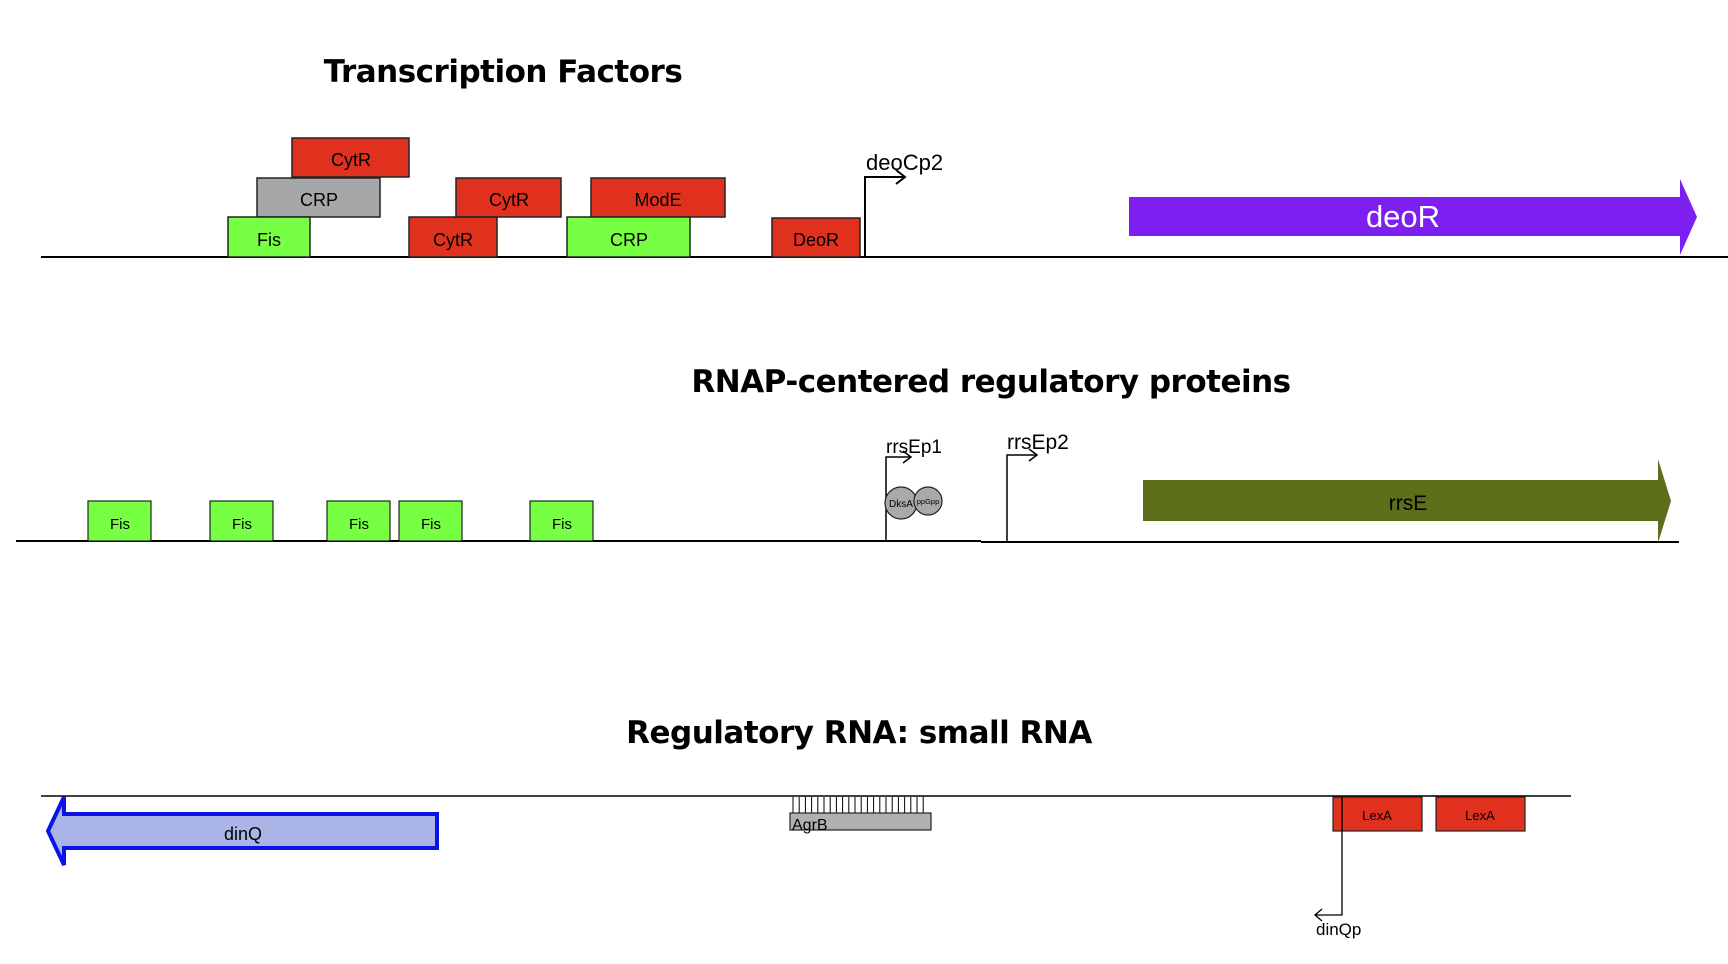 The image size is (1728, 964). I want to click on ppgpp-label: ppGpp, so click(928, 501).